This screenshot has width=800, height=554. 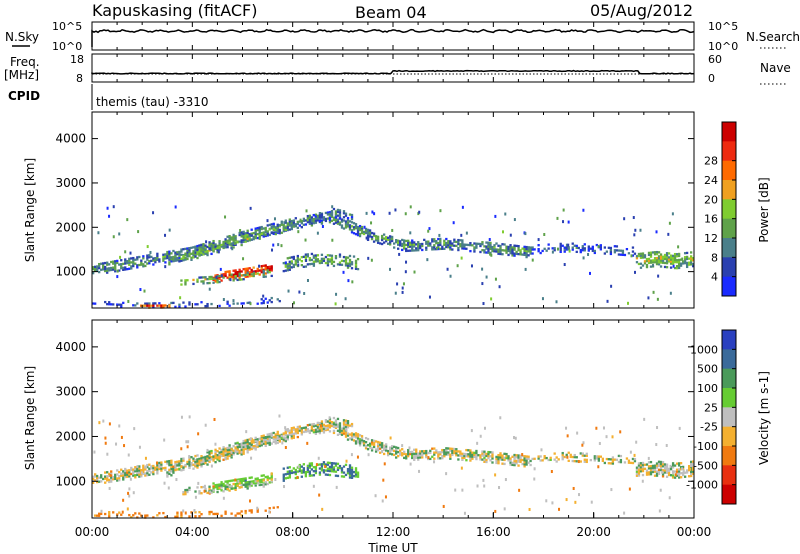 I want to click on colorbar-swatch, so click(x=729, y=456).